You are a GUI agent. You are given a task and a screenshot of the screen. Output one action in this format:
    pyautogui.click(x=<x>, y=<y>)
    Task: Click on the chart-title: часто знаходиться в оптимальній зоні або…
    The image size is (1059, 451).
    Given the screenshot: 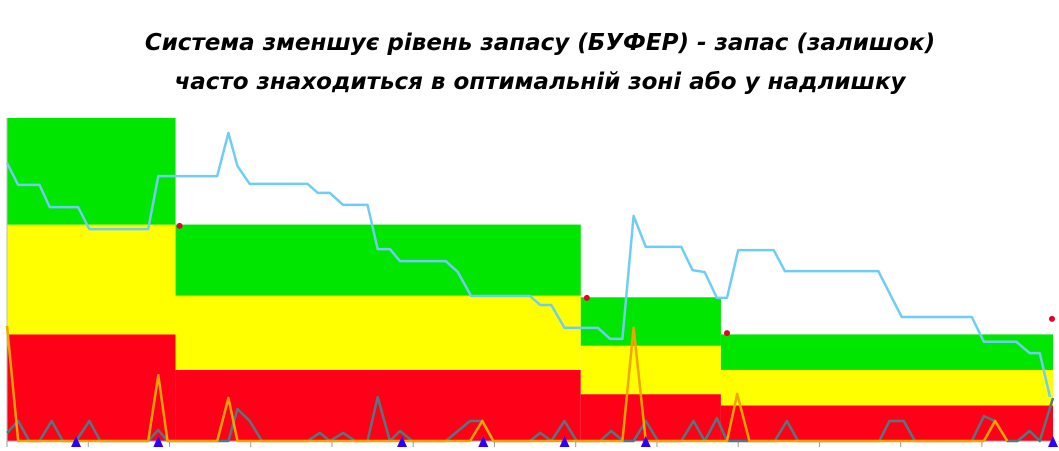 What is the action you would take?
    pyautogui.click(x=540, y=82)
    